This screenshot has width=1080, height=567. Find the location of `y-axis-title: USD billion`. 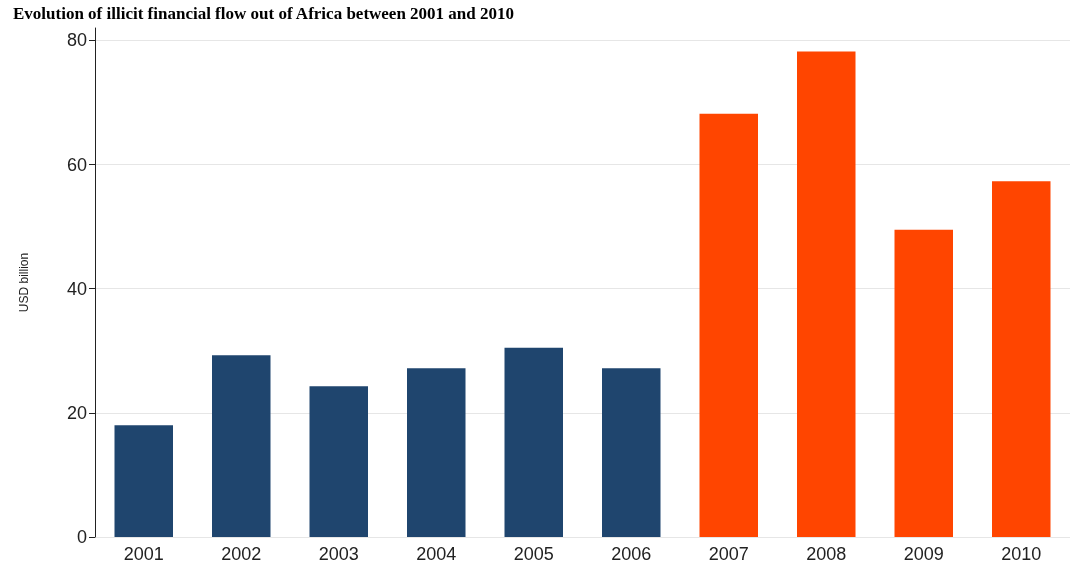

y-axis-title: USD billion is located at coordinates (24, 282).